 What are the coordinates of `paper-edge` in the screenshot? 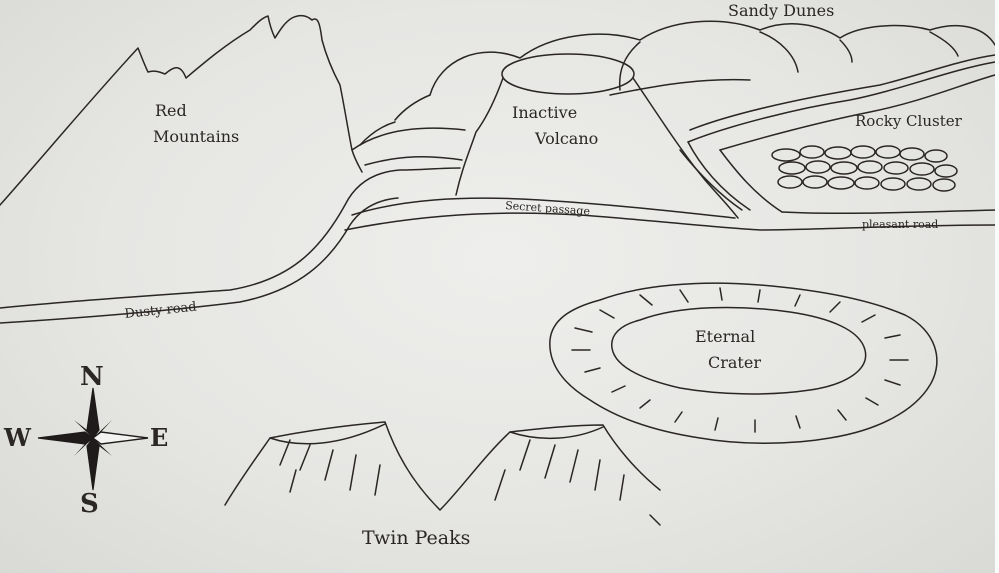 It's located at (997, 286).